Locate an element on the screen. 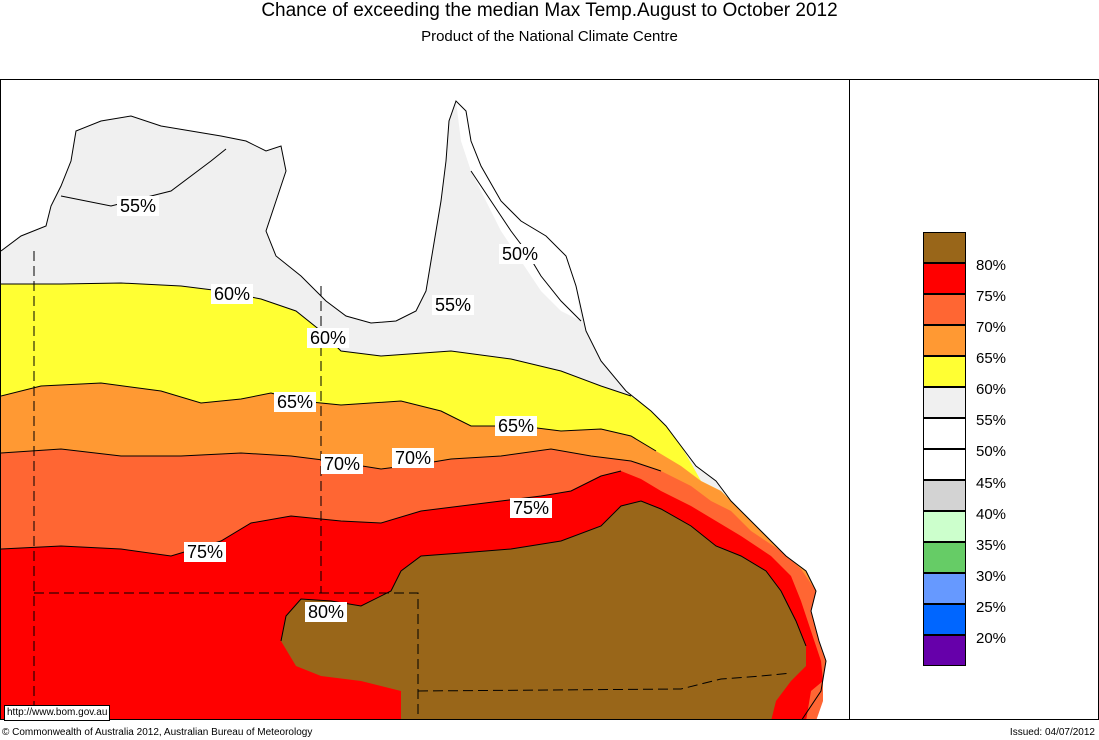  contour-label-75-east: 75% is located at coordinates (531, 508).